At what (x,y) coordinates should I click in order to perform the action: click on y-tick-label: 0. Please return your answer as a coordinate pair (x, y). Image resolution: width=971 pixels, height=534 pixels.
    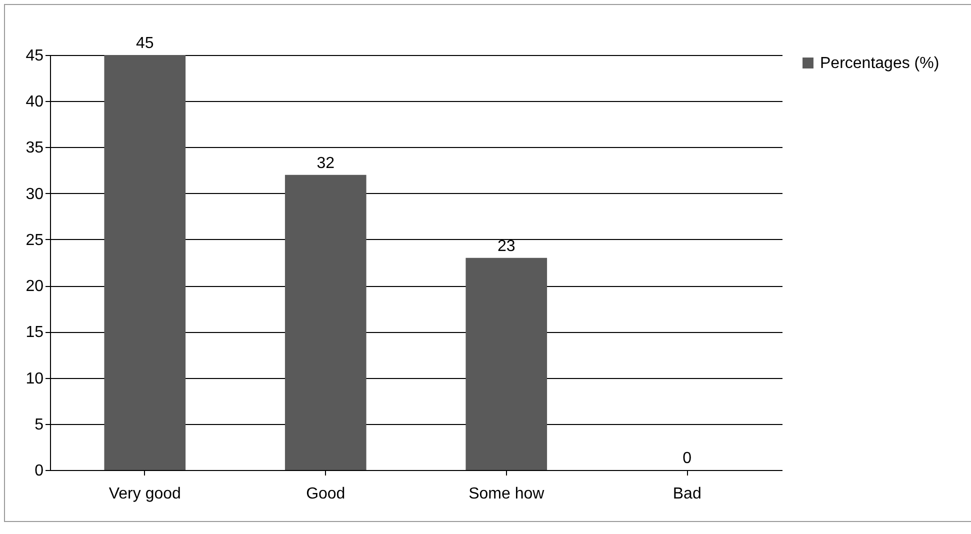
    Looking at the image, I should click on (39, 471).